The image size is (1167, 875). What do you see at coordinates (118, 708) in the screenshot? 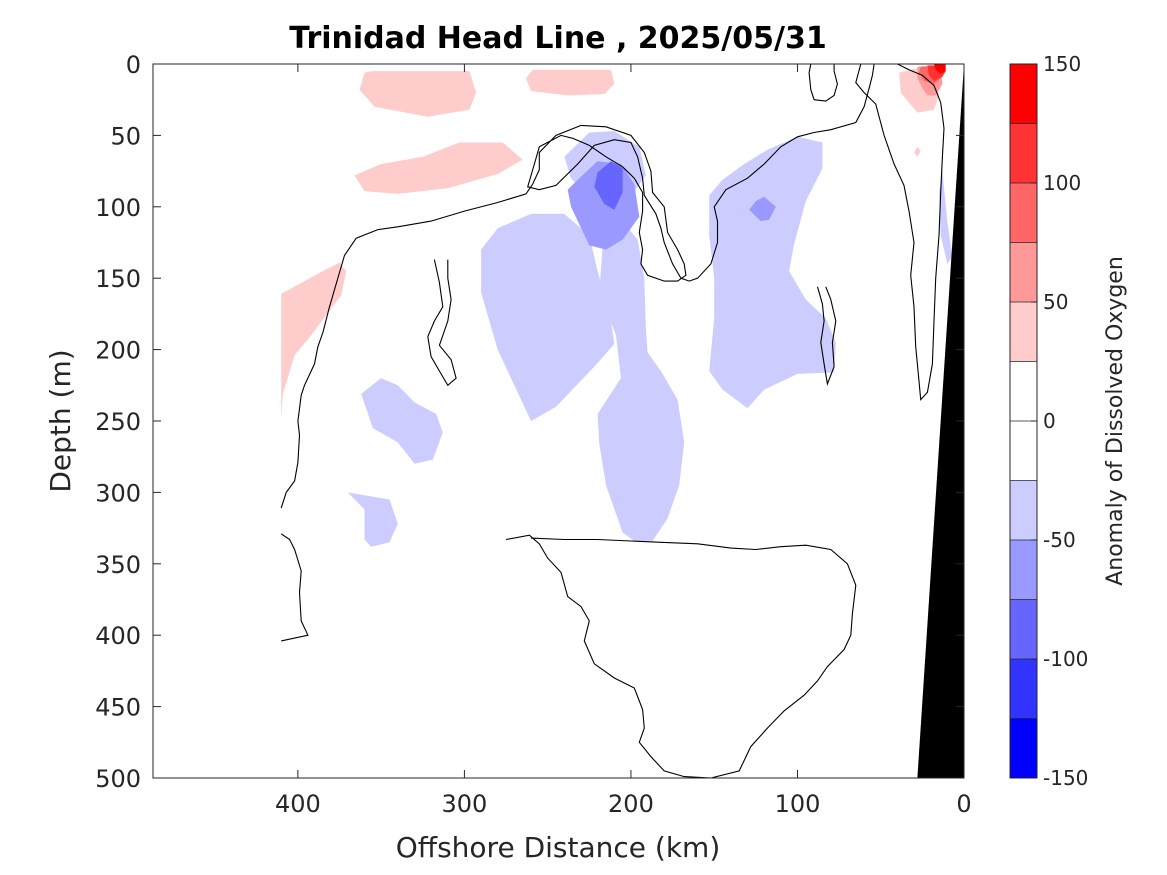
I see `y-tick-label: 450` at bounding box center [118, 708].